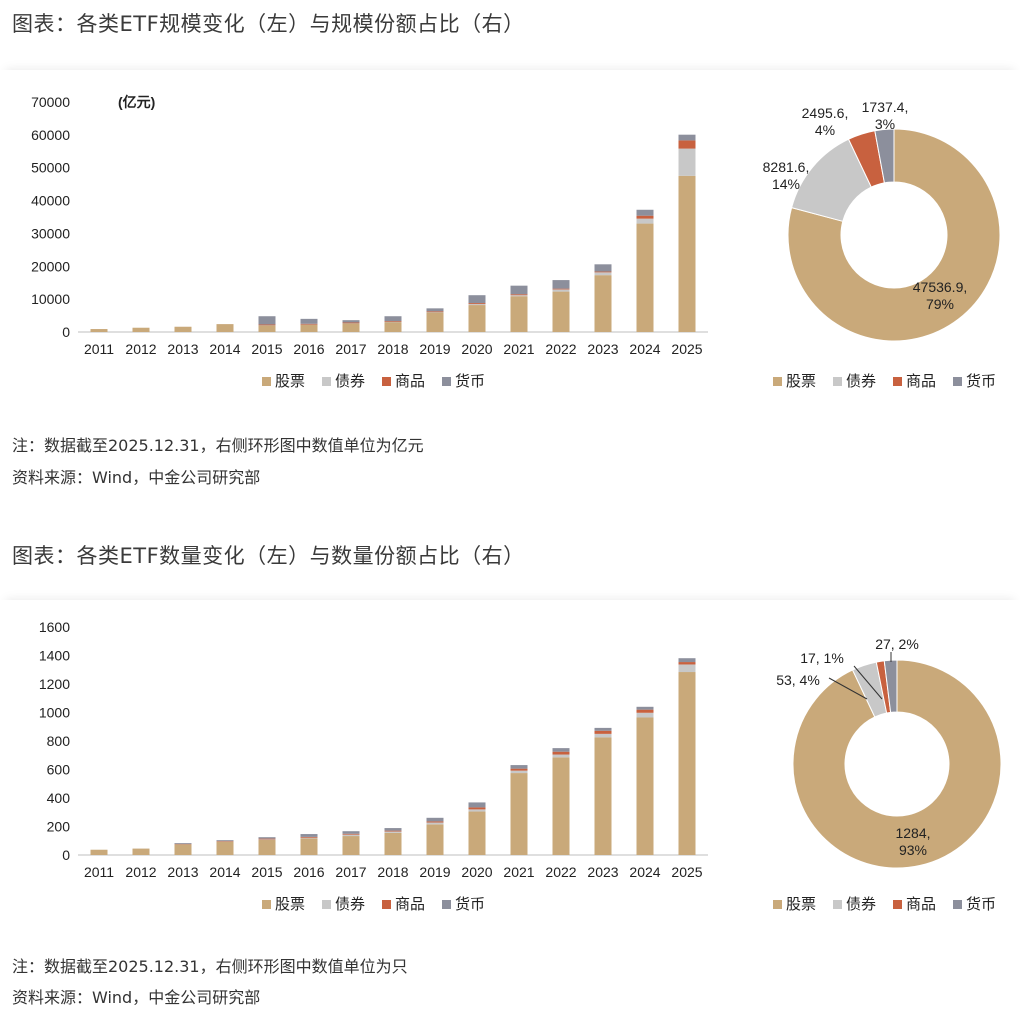 This screenshot has height=1017, width=1020. I want to click on x-tick-label: 2024, so click(644, 872).